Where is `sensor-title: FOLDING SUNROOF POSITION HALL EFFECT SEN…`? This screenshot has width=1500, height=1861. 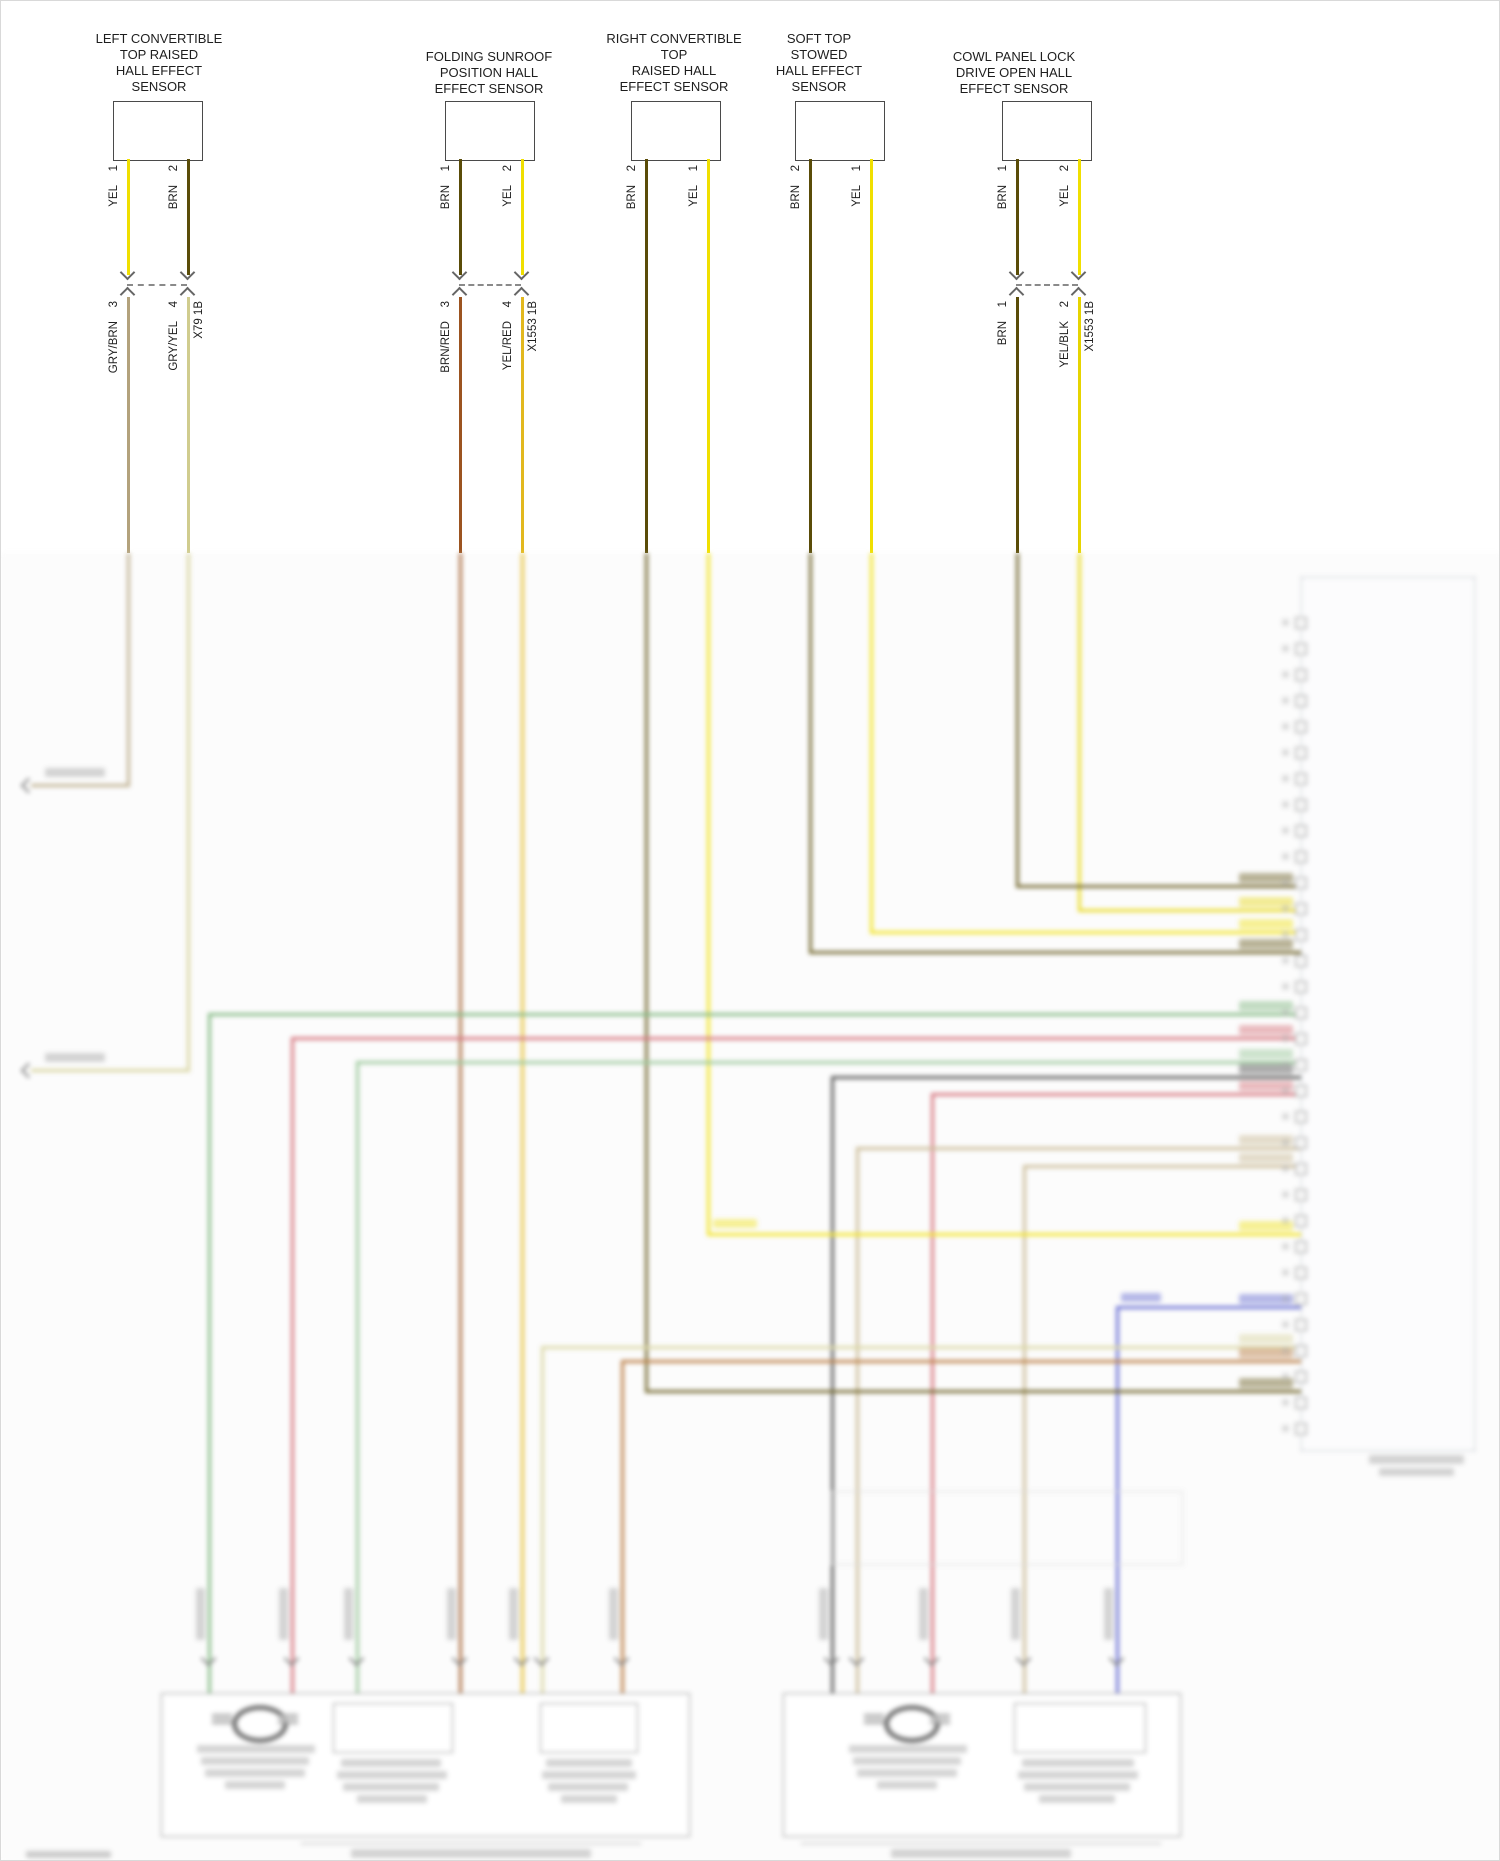
sensor-title: FOLDING SUNROOF POSITION HALL EFFECT SEN… is located at coordinates (489, 72).